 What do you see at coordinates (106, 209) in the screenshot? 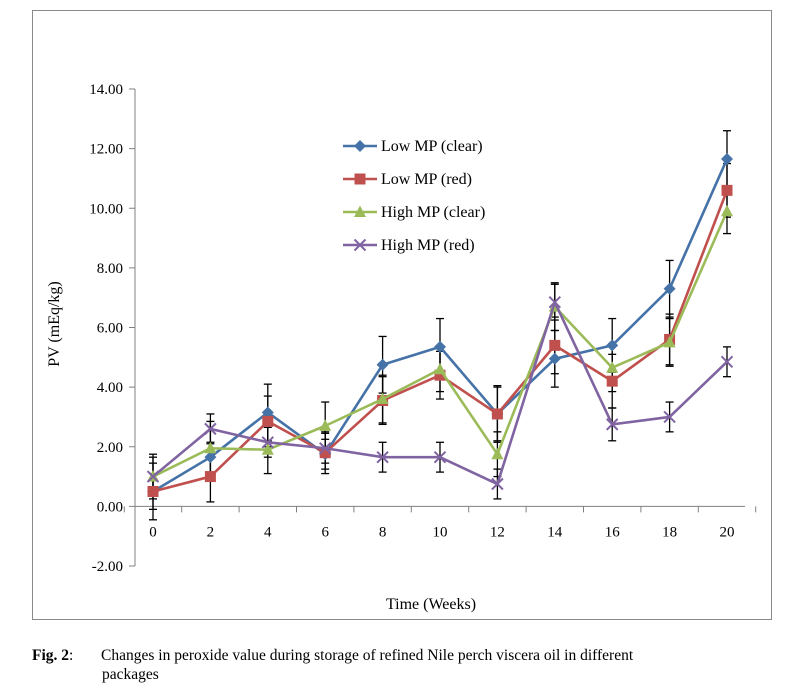
I see `y-tick-label: 10.00` at bounding box center [106, 209].